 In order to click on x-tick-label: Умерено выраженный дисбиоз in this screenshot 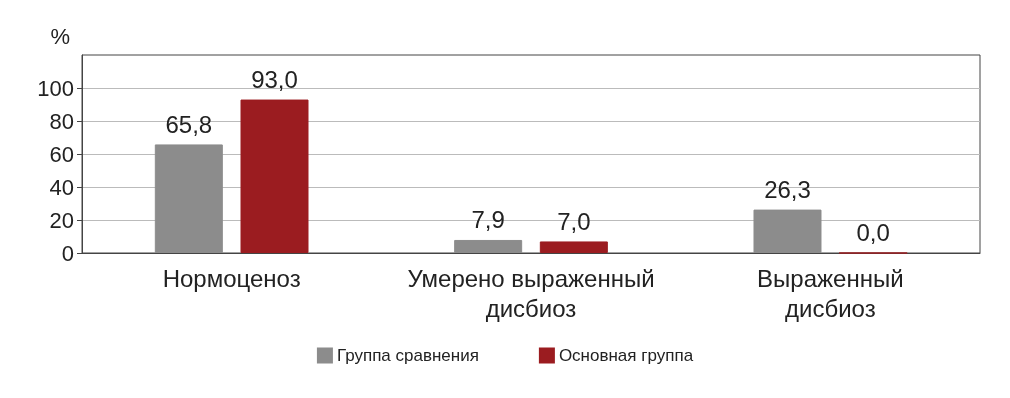, I will do `click(531, 293)`.